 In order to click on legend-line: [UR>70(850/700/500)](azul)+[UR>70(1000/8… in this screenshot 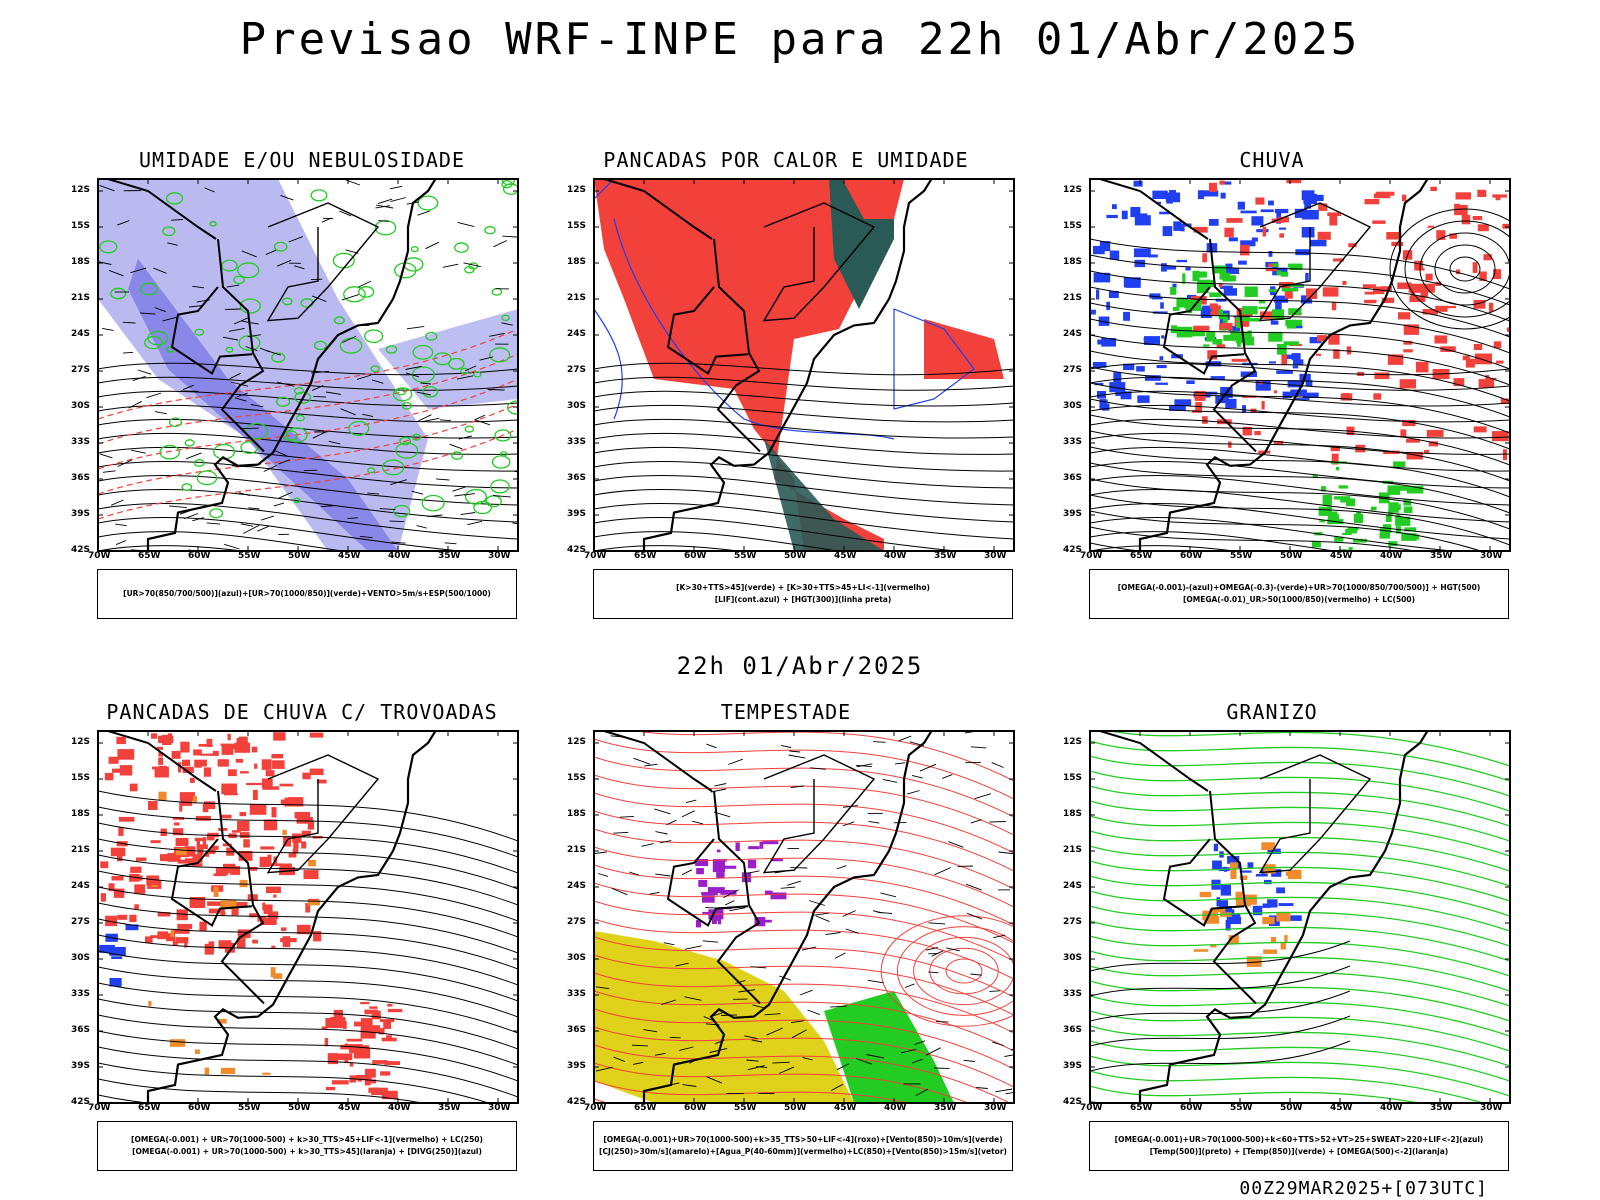, I will do `click(307, 593)`.